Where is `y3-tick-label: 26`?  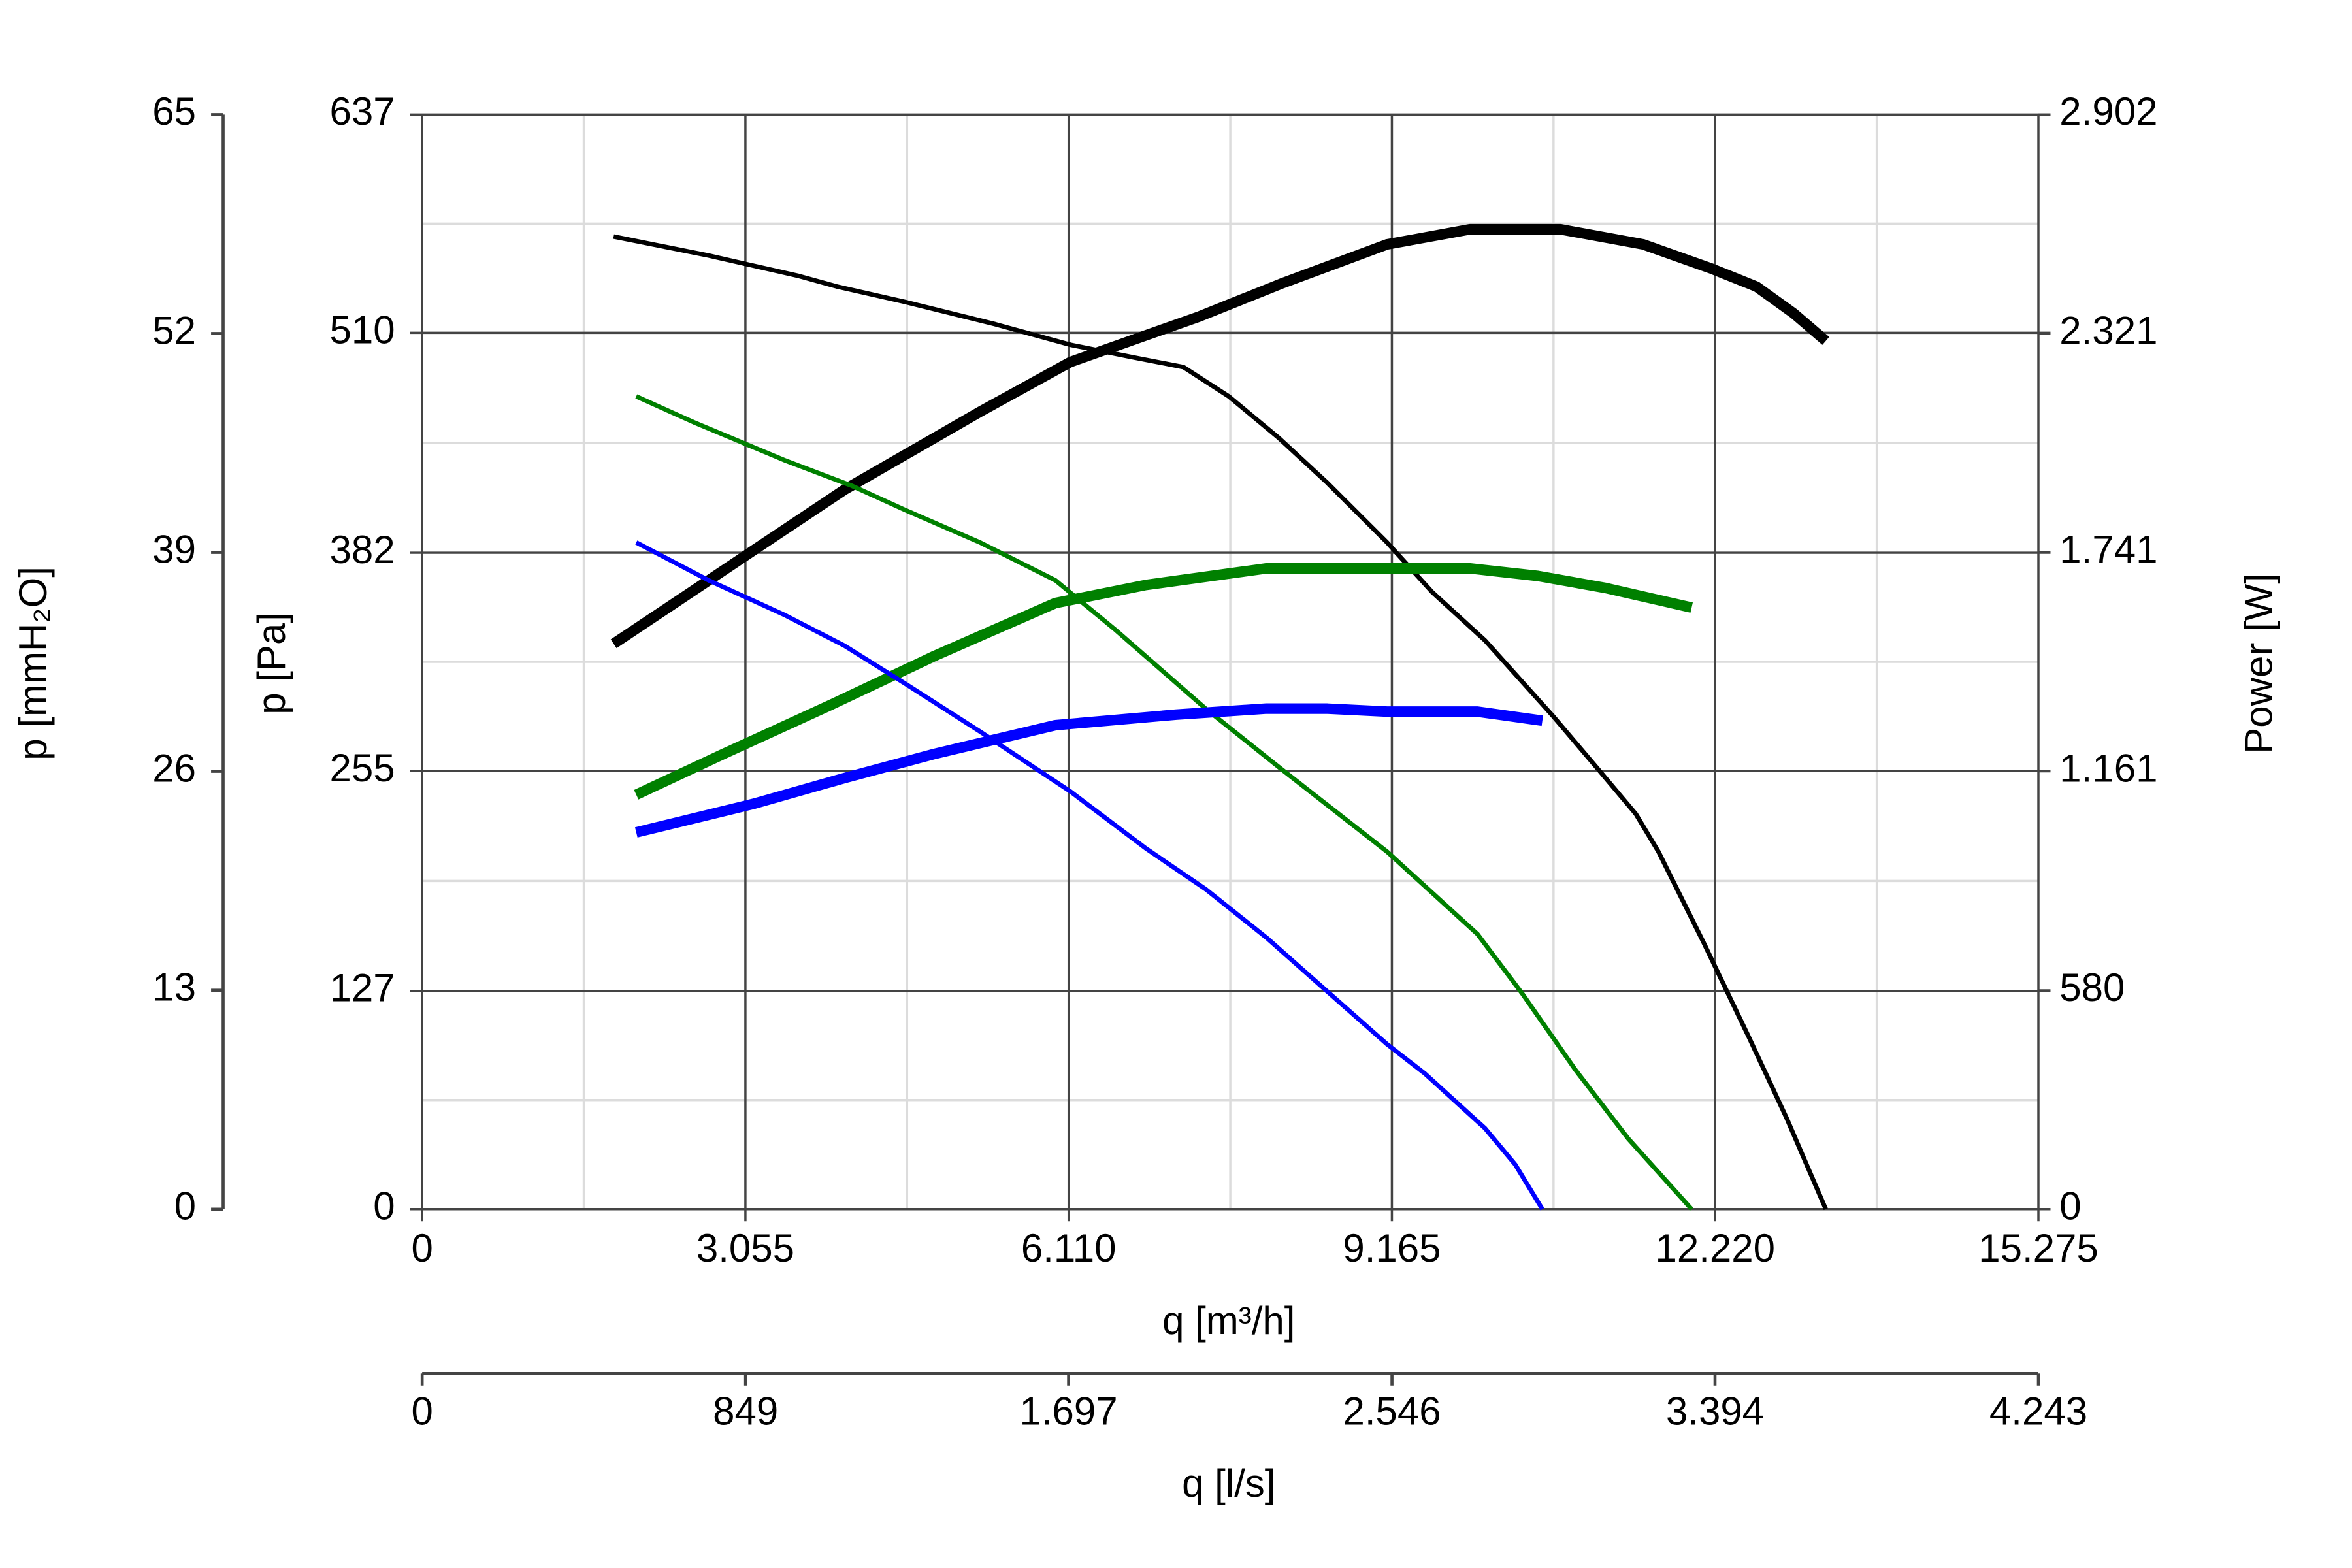 y3-tick-label: 26 is located at coordinates (174, 768).